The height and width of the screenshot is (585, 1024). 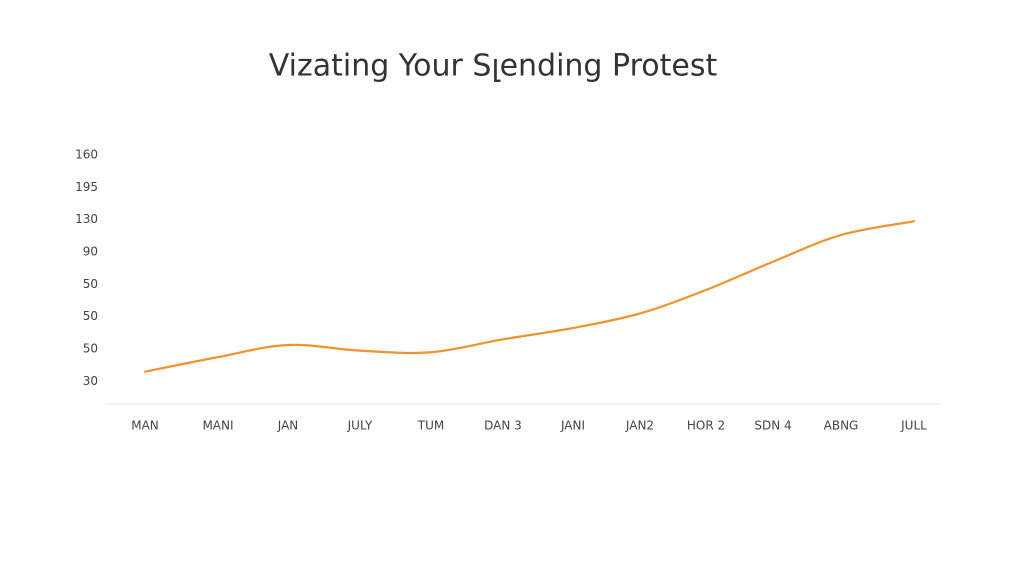 I want to click on y-tick-label: 160, so click(x=86, y=155).